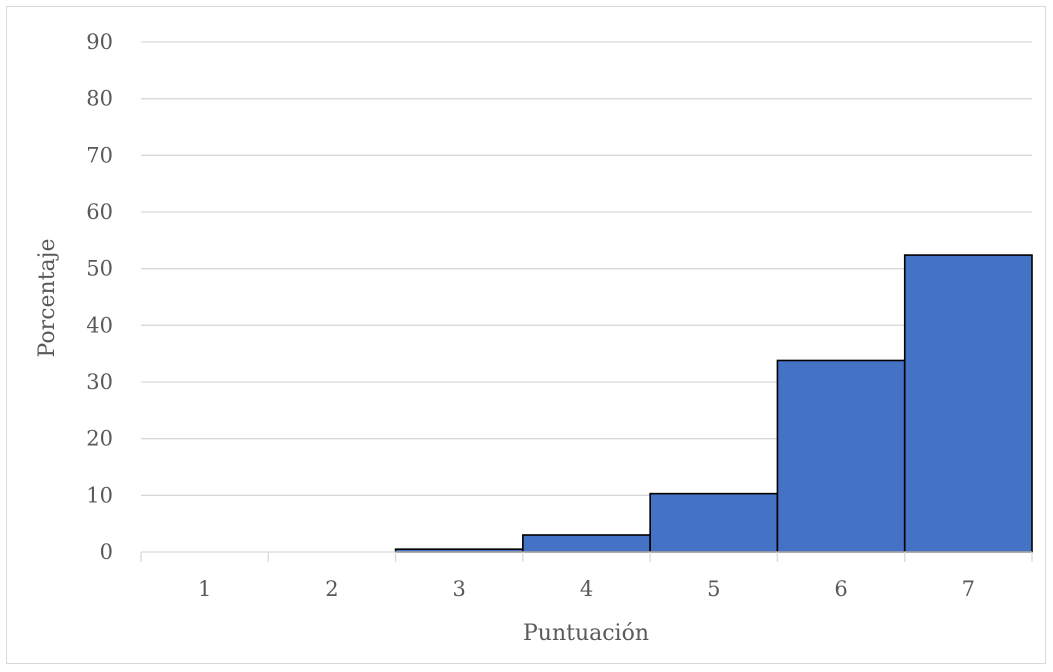 This screenshot has height=672, width=1053. I want to click on x-tick-label: 5, so click(713, 589).